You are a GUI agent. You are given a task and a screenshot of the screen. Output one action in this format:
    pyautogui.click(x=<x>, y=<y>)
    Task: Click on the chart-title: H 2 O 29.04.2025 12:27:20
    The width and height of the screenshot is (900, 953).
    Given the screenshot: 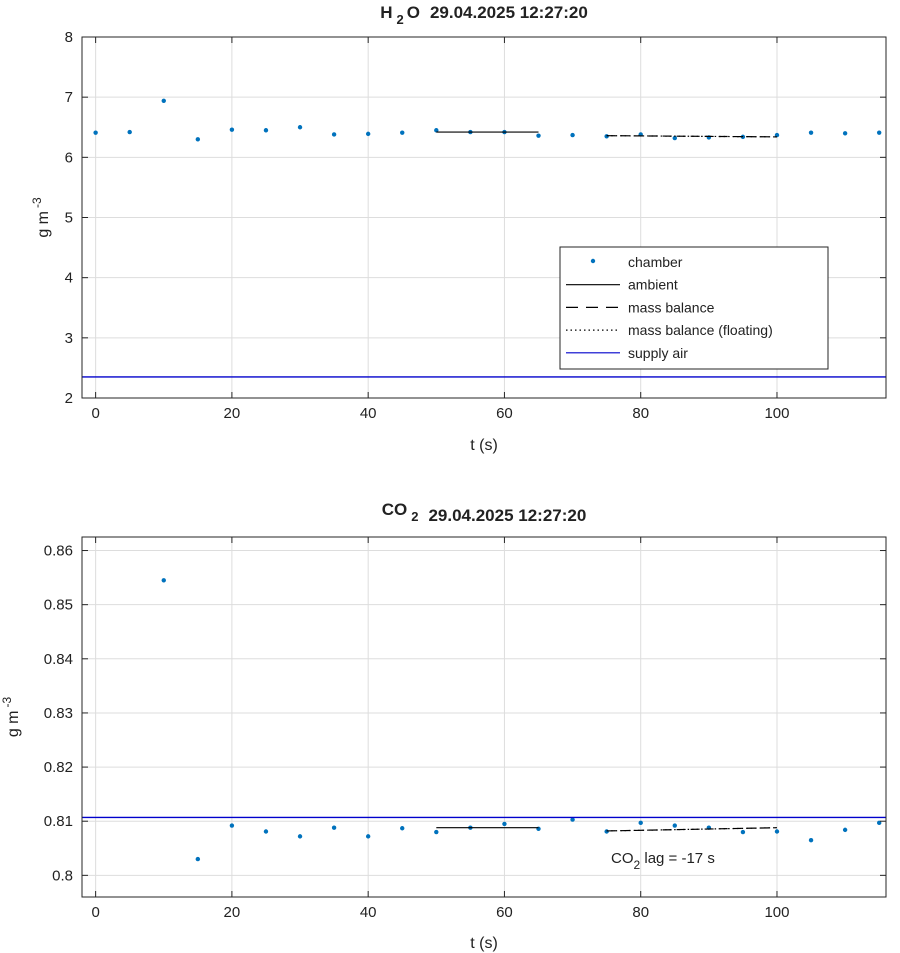 What is the action you would take?
    pyautogui.click(x=484, y=15)
    